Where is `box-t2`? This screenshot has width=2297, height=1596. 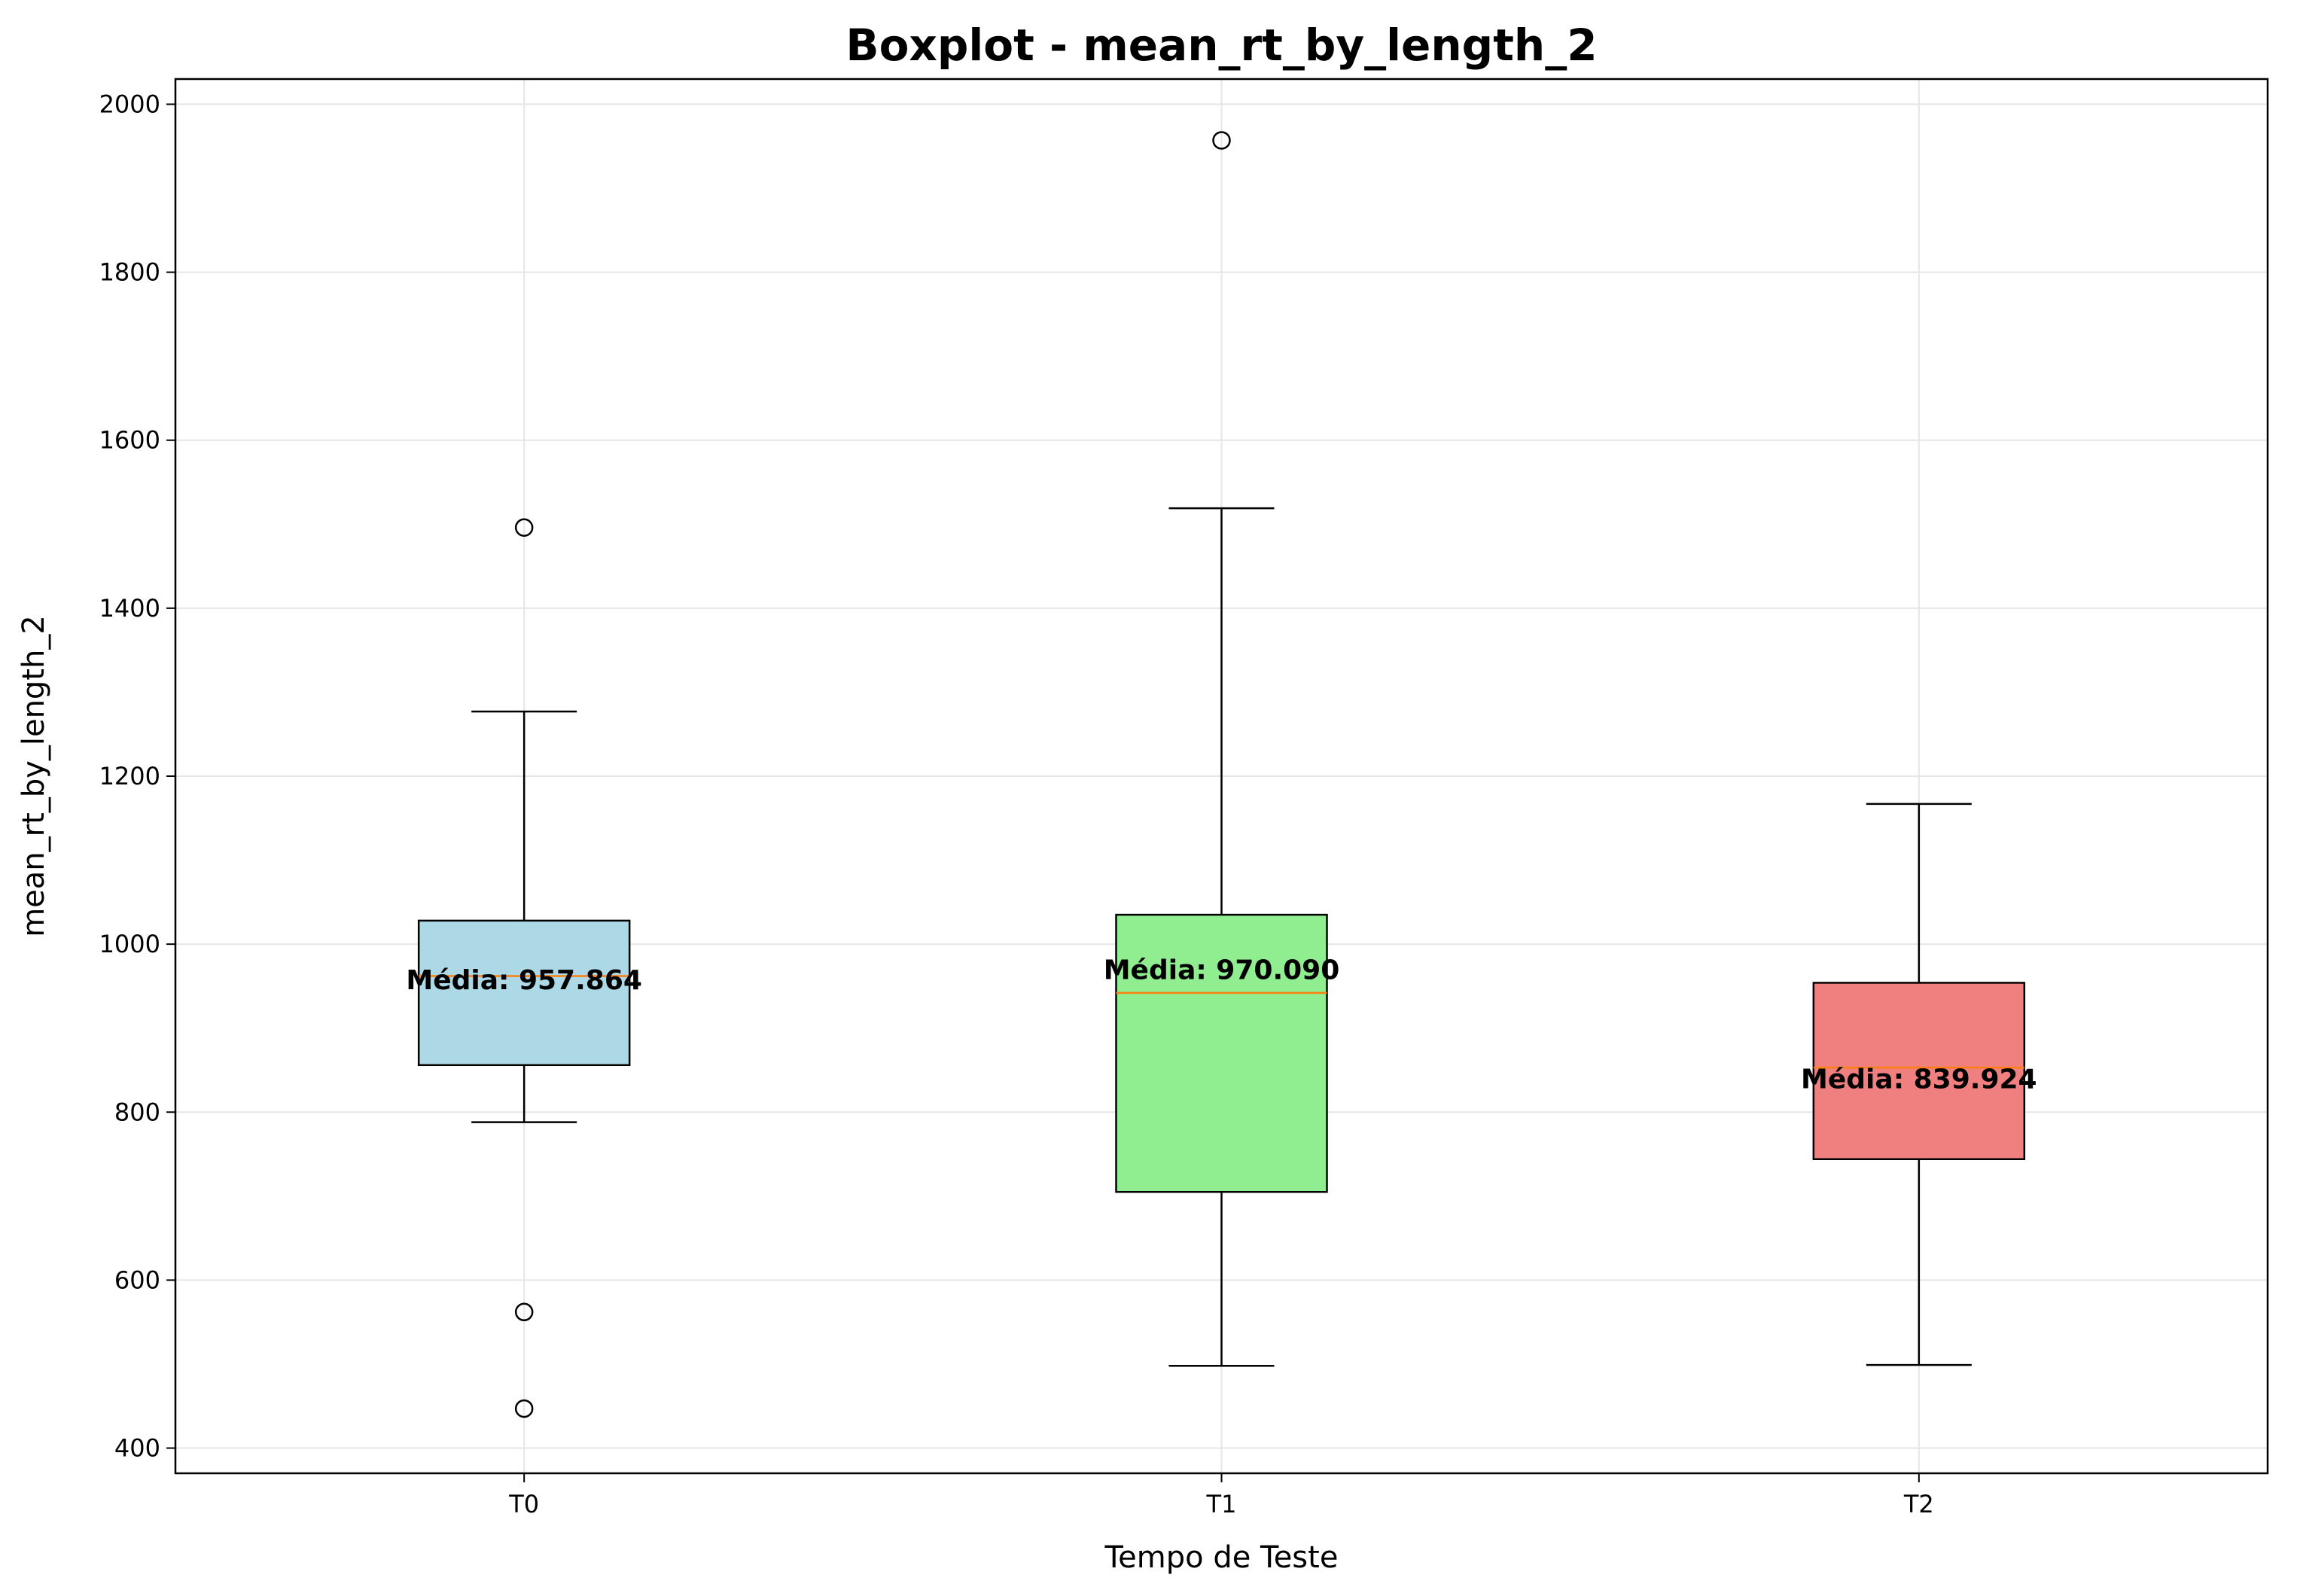
box-t2 is located at coordinates (1919, 1071).